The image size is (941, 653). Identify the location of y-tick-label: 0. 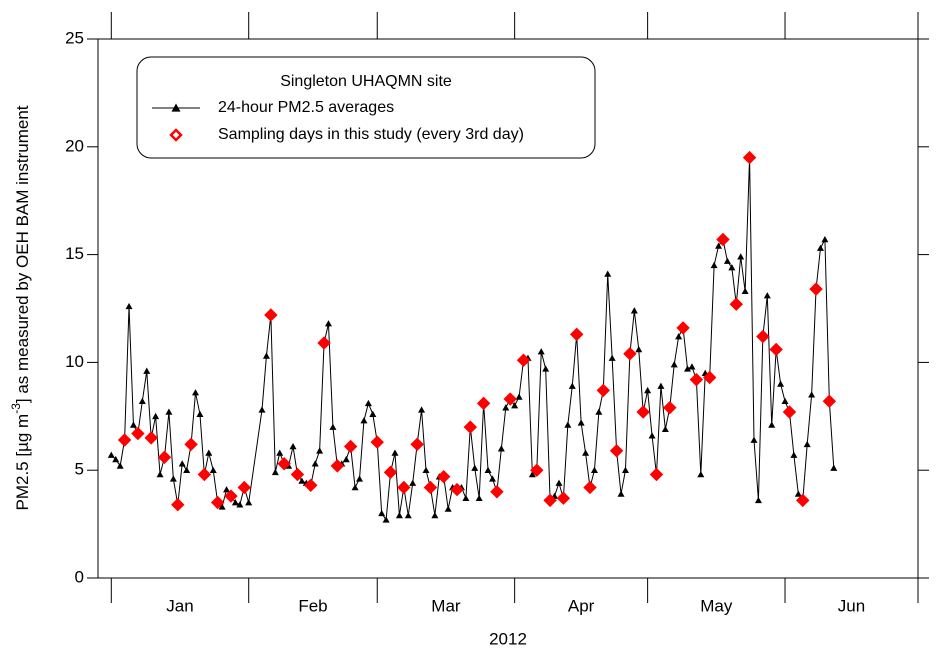
(79, 576).